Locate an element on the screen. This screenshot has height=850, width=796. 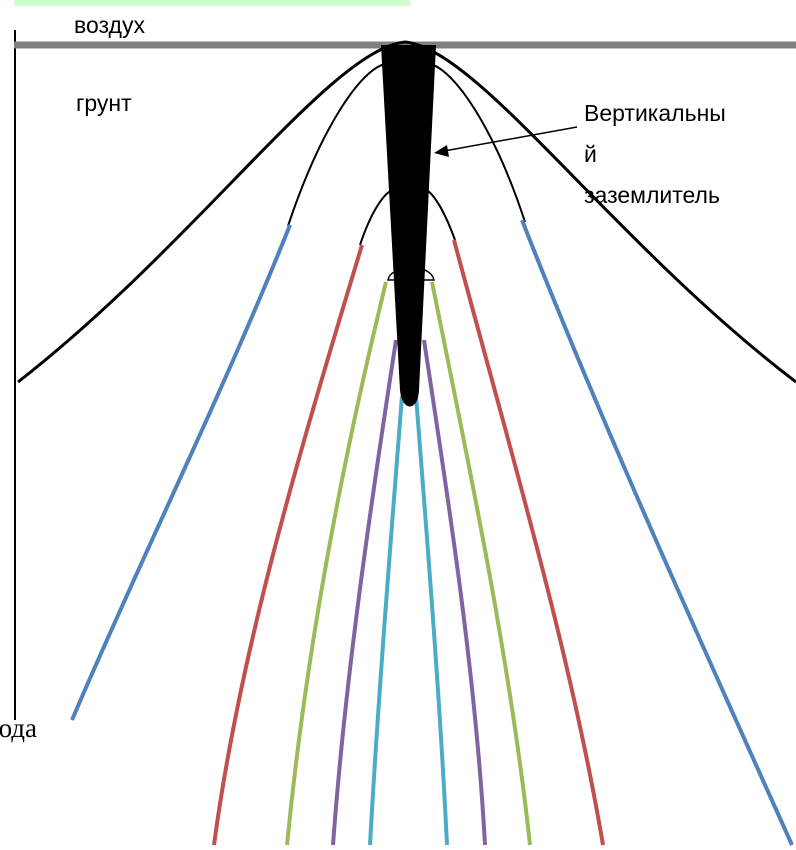
current-line-red-left is located at coordinates (288, 545).